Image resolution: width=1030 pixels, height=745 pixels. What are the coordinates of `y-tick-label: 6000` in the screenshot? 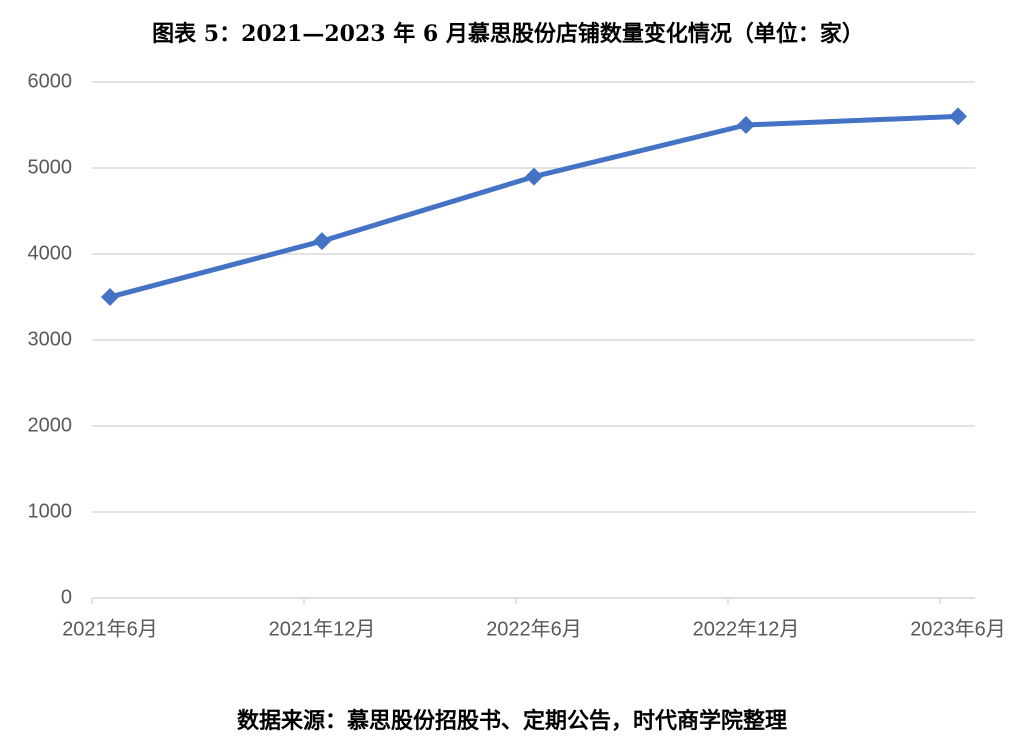 It's located at (50, 81).